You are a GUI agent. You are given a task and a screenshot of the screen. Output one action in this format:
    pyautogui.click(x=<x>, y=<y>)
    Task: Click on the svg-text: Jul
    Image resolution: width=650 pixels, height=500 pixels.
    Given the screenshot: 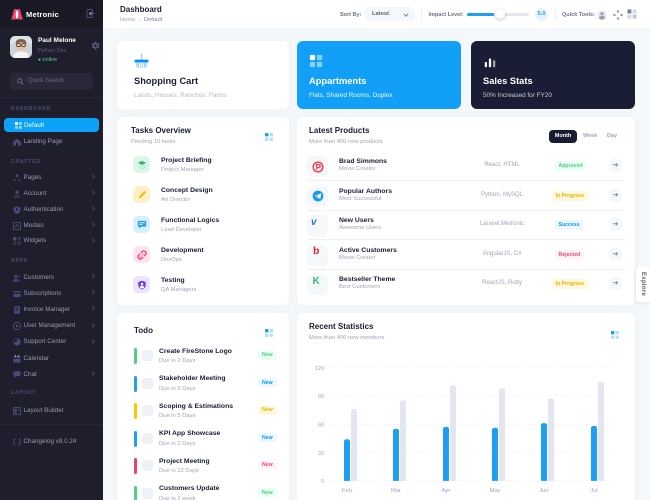 What is the action you would take?
    pyautogui.click(x=593, y=491)
    